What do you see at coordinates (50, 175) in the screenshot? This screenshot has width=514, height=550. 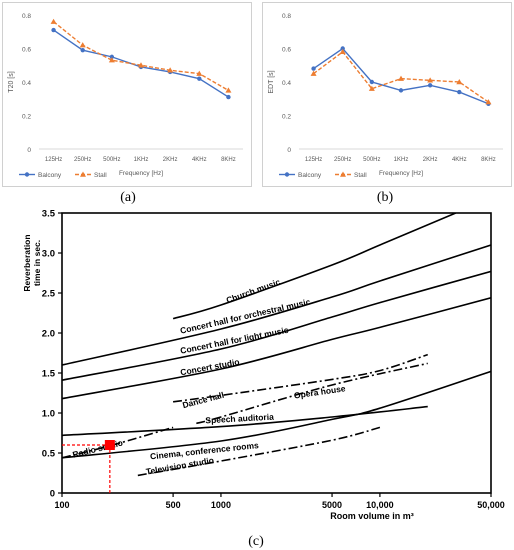 I see `t20-legend-label-balcony: Balcony` at bounding box center [50, 175].